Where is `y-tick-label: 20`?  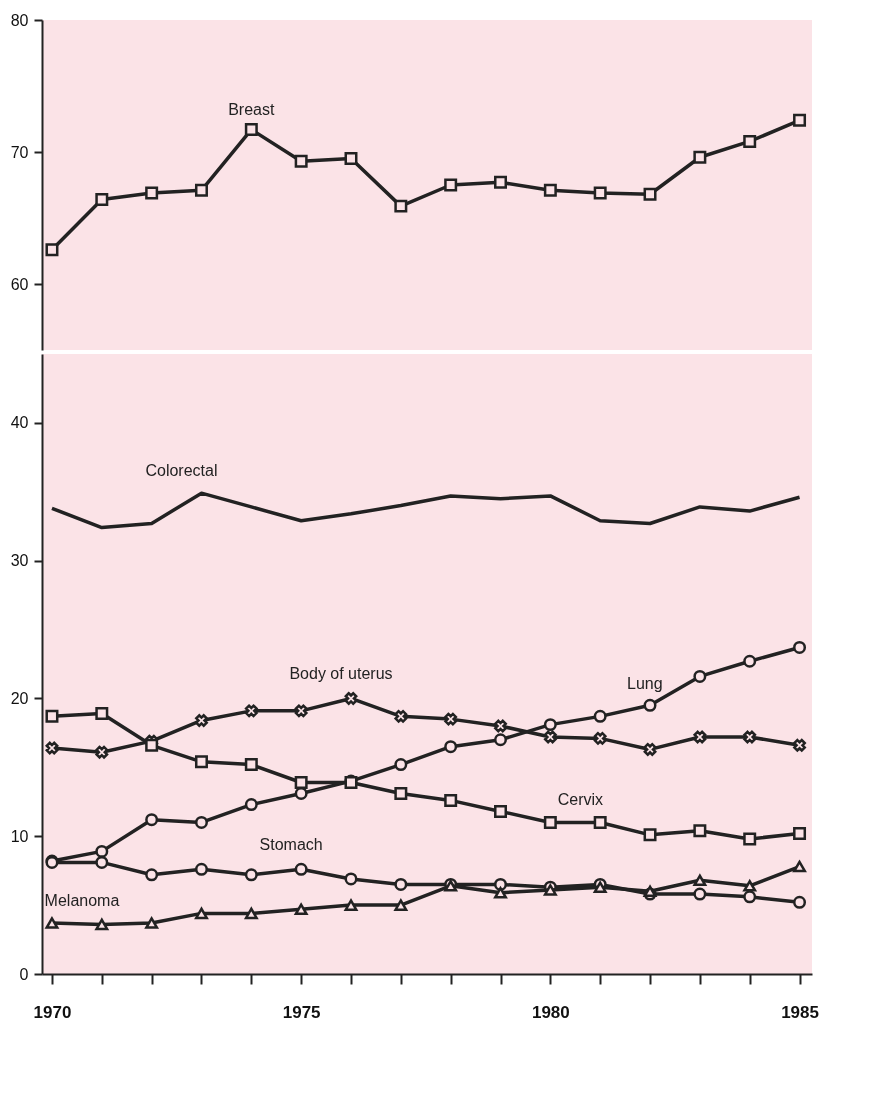
y-tick-label: 20 is located at coordinates (19, 698).